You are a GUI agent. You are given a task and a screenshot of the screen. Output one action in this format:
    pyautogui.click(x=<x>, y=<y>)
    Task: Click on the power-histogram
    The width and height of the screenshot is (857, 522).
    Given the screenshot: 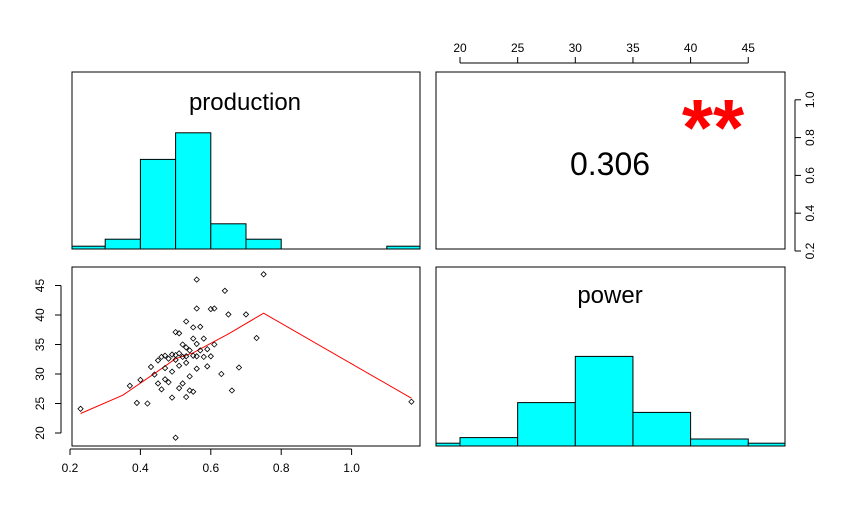 What is the action you would take?
    pyautogui.click(x=610, y=401)
    